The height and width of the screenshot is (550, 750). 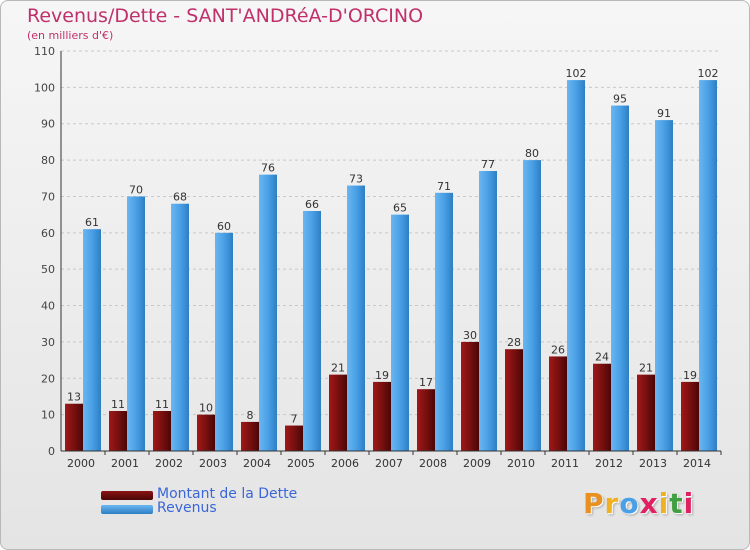 What do you see at coordinates (609, 463) in the screenshot?
I see `x-tick-label: 2012` at bounding box center [609, 463].